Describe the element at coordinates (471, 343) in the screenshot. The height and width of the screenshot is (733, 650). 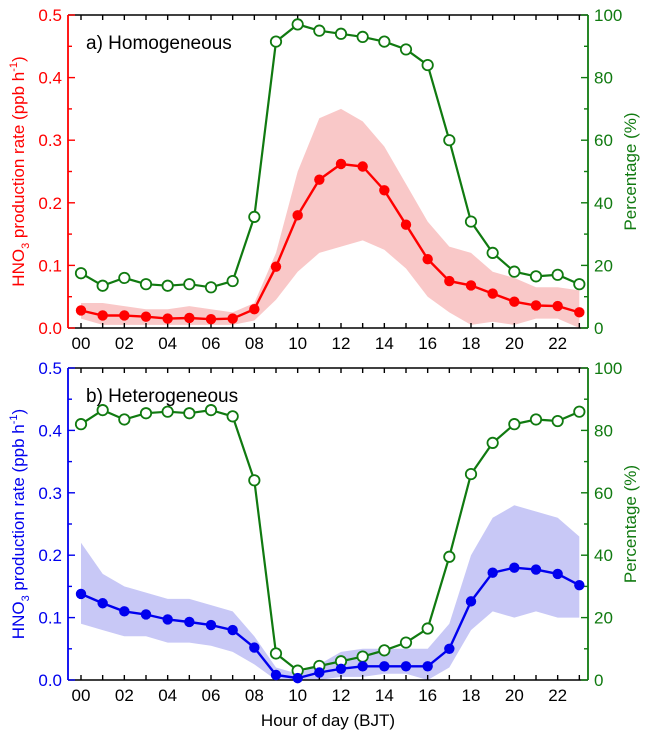
I see `x-tick-label: 18` at that location.